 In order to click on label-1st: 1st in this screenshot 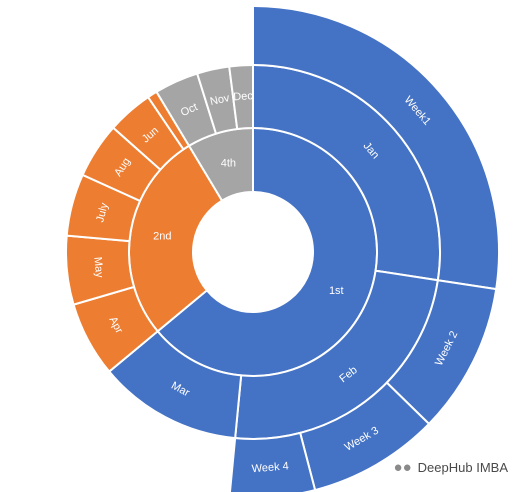, I will do `click(336, 291)`.